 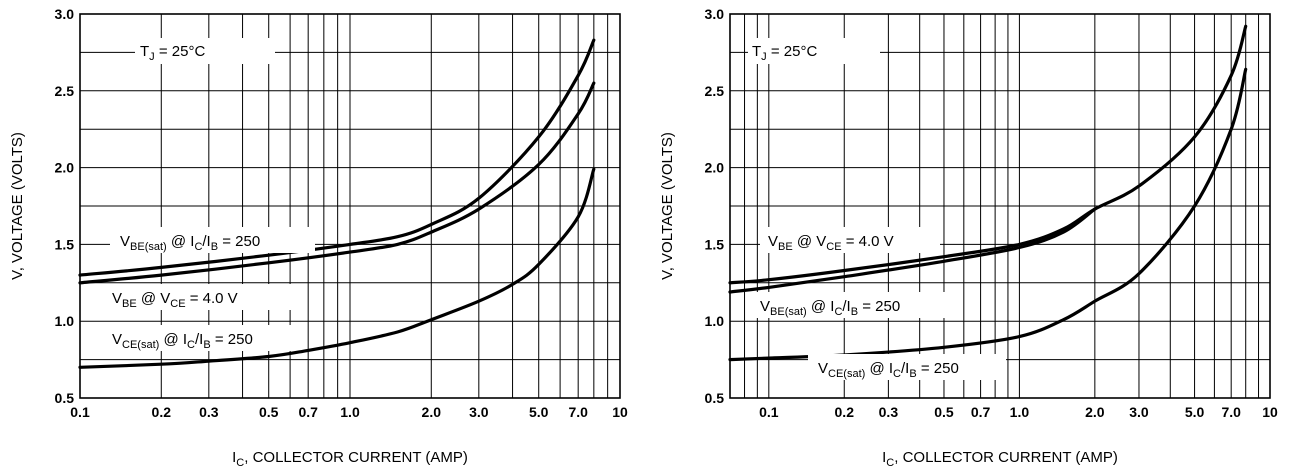 What do you see at coordinates (539, 412) in the screenshot?
I see `x-tick-label: 5.0` at bounding box center [539, 412].